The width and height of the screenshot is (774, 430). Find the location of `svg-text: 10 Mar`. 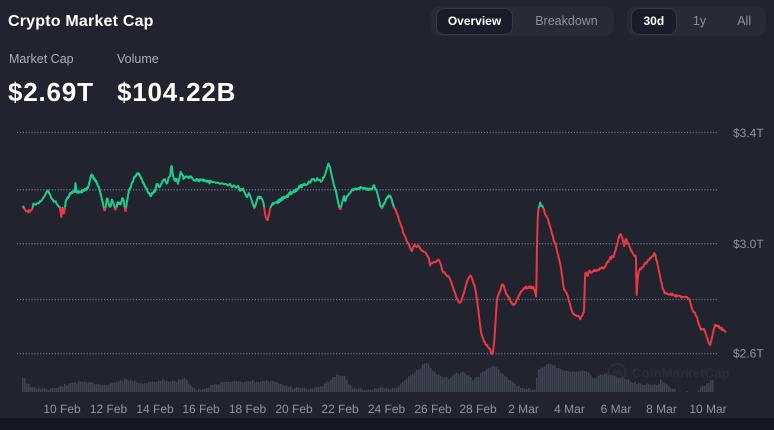

svg-text: 10 Mar is located at coordinates (707, 409).